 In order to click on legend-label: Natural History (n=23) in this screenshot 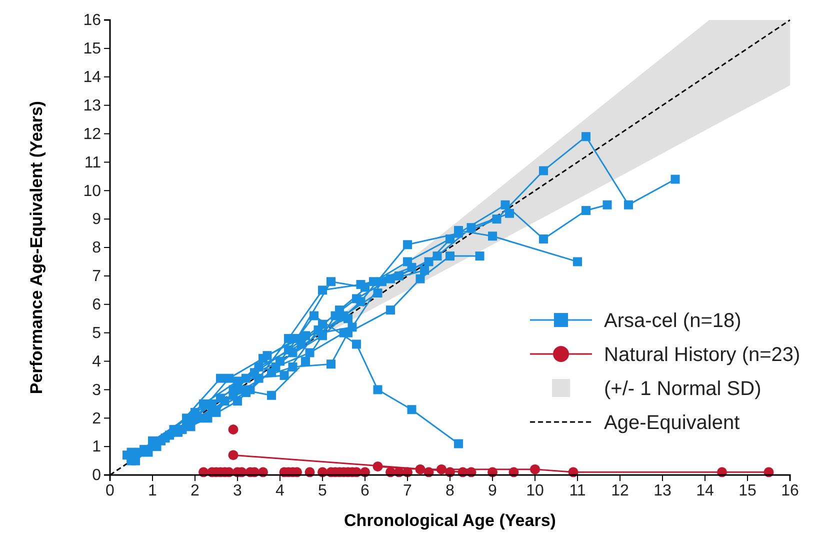, I will do `click(702, 355)`.